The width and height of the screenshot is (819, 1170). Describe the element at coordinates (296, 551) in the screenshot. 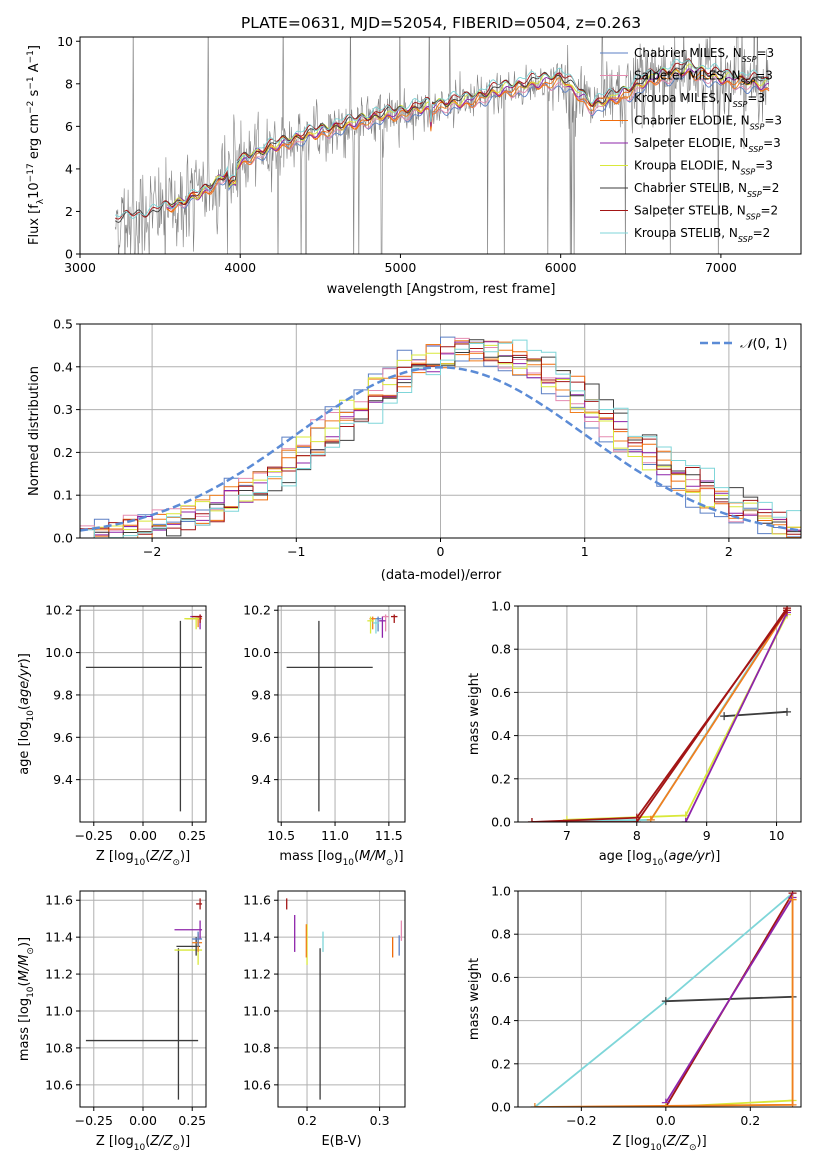

I see `x-tick-label: −1` at that location.